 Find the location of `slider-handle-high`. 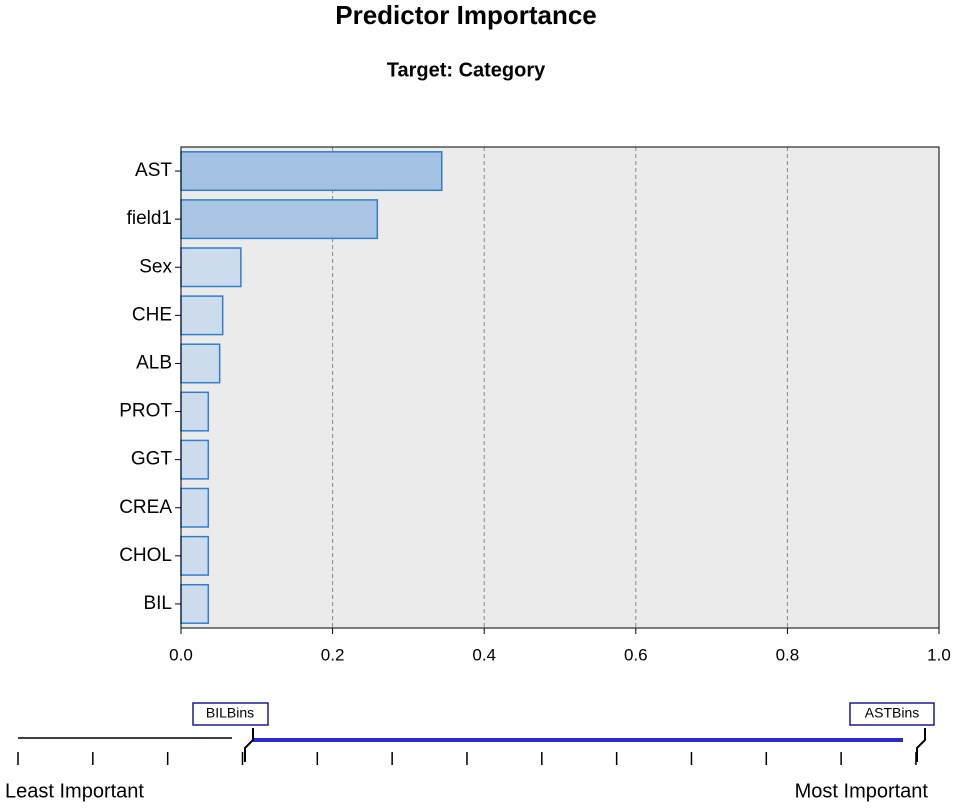

slider-handle-high is located at coordinates (921, 745).